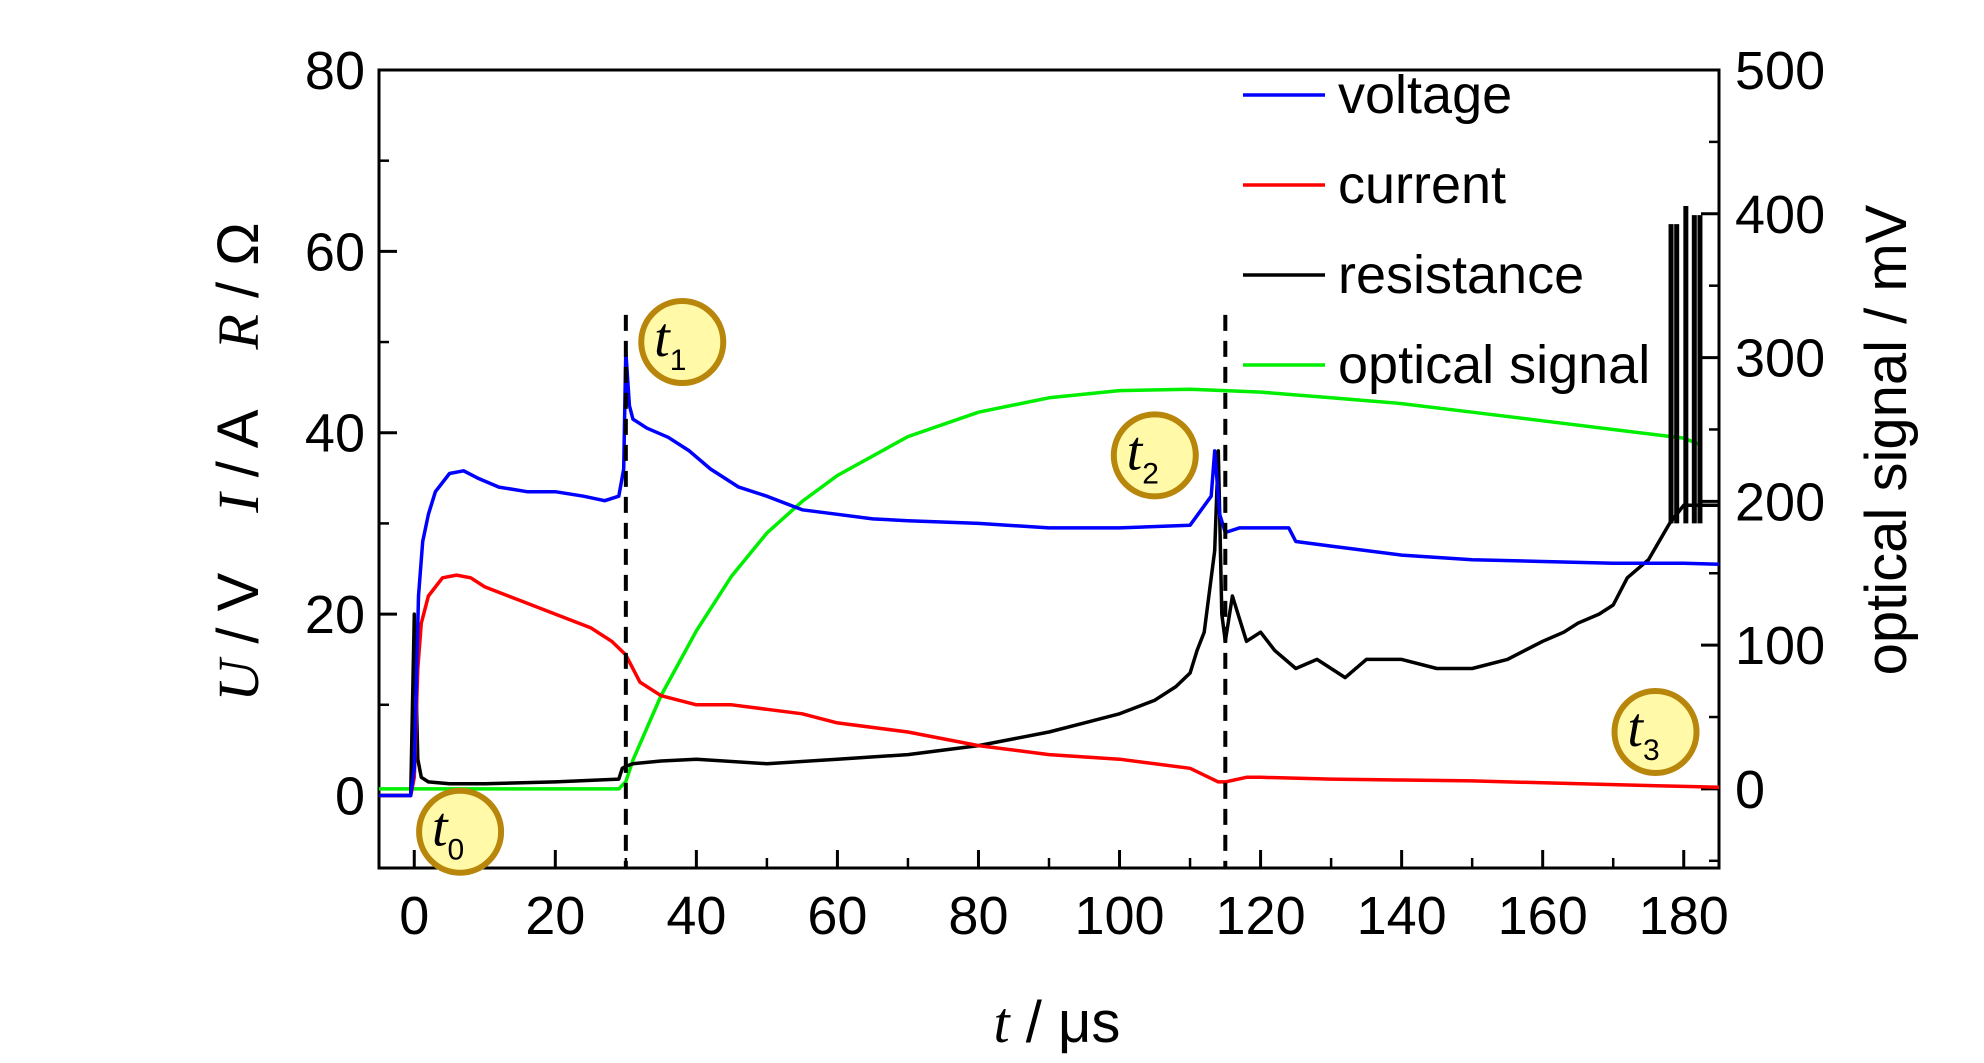 Image resolution: width=1984 pixels, height=1063 pixels. Describe the element at coordinates (350, 796) in the screenshot. I see `left-tick-label: 0` at that location.